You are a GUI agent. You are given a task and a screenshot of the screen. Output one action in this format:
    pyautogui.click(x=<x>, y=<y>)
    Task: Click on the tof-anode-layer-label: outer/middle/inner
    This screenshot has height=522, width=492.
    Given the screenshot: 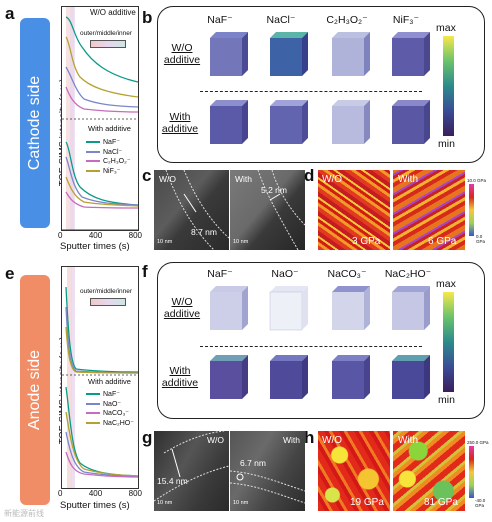 What is the action you would take?
    pyautogui.click(x=106, y=291)
    